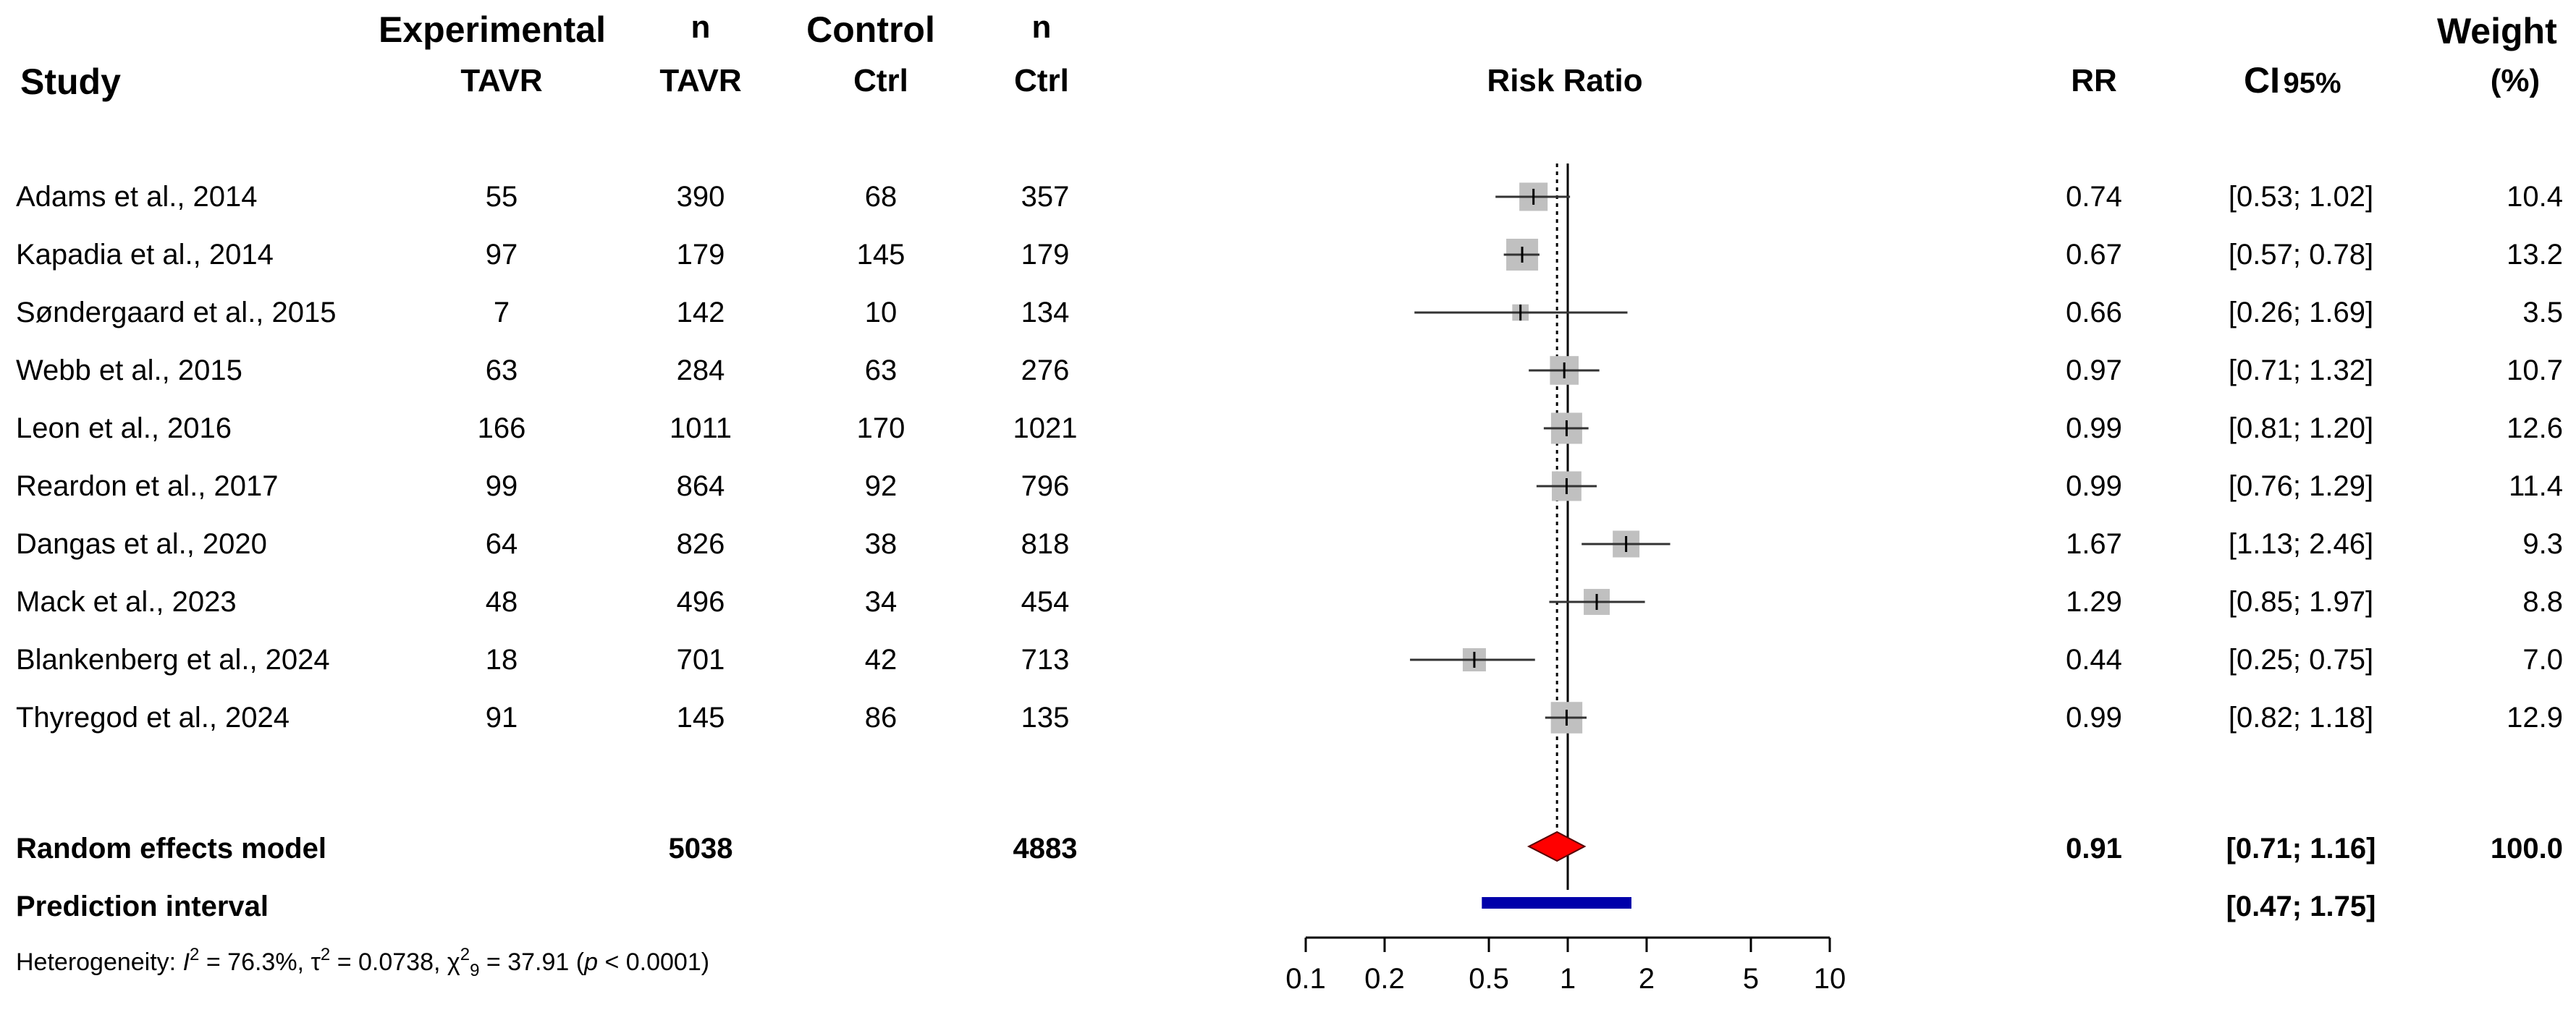  Describe the element at coordinates (1046, 255) in the screenshot. I see `n-control: 179` at that location.